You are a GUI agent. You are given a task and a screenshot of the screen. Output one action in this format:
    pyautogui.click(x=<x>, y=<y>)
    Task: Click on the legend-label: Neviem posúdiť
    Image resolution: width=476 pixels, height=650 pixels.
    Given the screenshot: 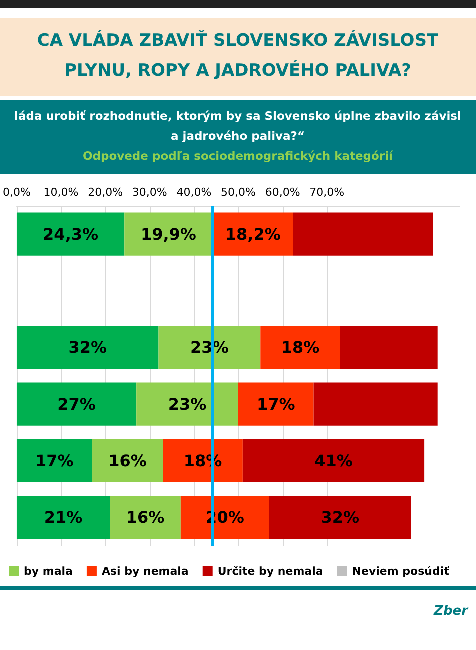 What is the action you would take?
    pyautogui.click(x=401, y=571)
    